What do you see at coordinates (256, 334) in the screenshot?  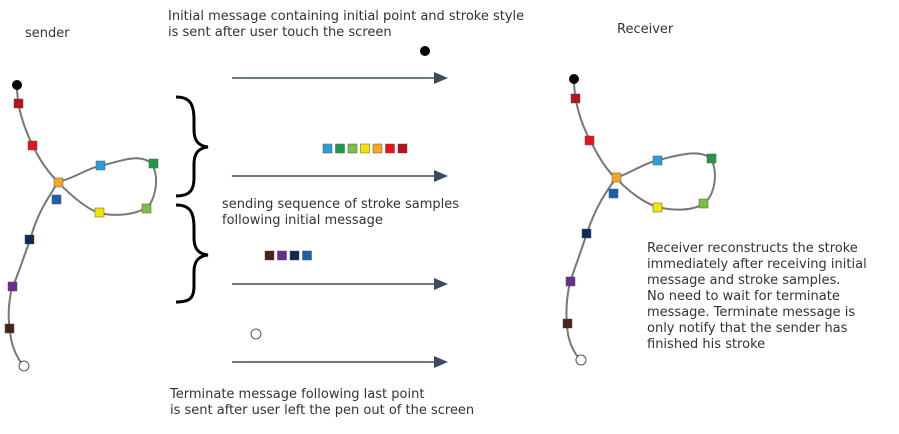 I see `terminate-point-packet-icon` at bounding box center [256, 334].